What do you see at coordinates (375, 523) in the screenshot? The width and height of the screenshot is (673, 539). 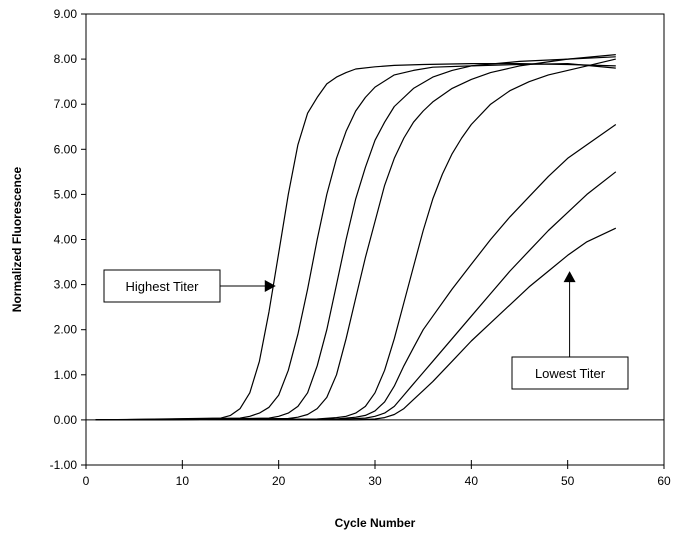 I see `x-axis-title: Cycle Number` at bounding box center [375, 523].